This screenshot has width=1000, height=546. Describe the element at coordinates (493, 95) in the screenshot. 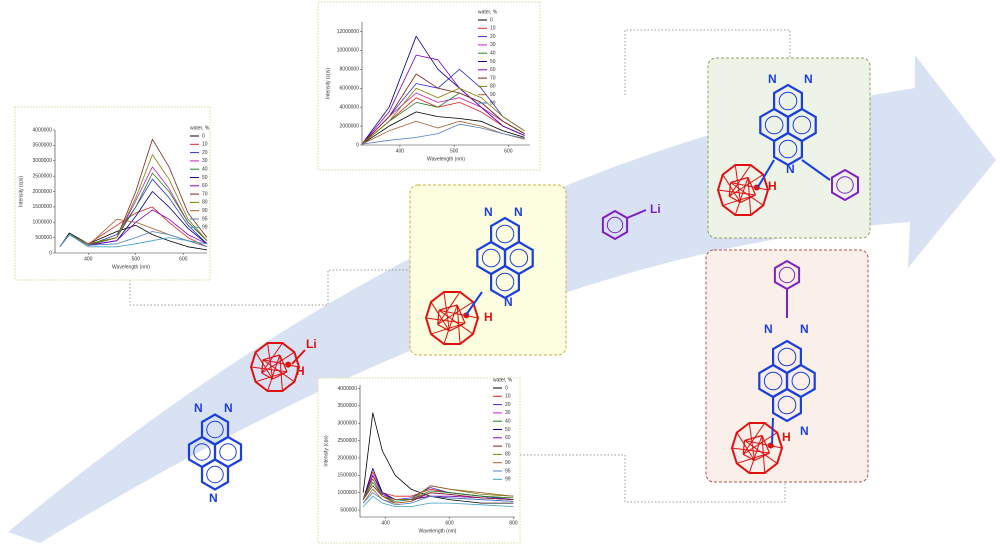

I see `legend-label: 90` at that location.